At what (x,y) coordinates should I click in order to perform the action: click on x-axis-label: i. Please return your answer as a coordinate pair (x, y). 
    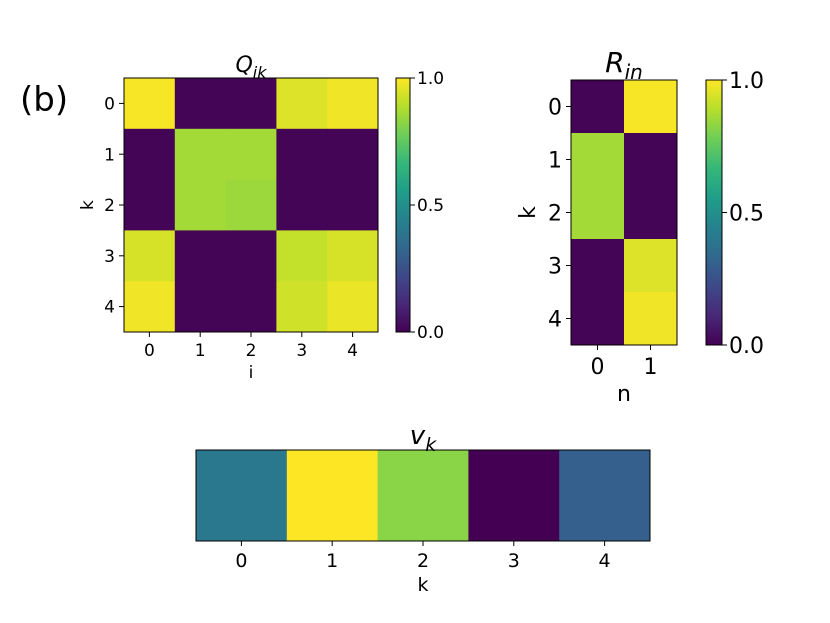
    Looking at the image, I should click on (251, 373).